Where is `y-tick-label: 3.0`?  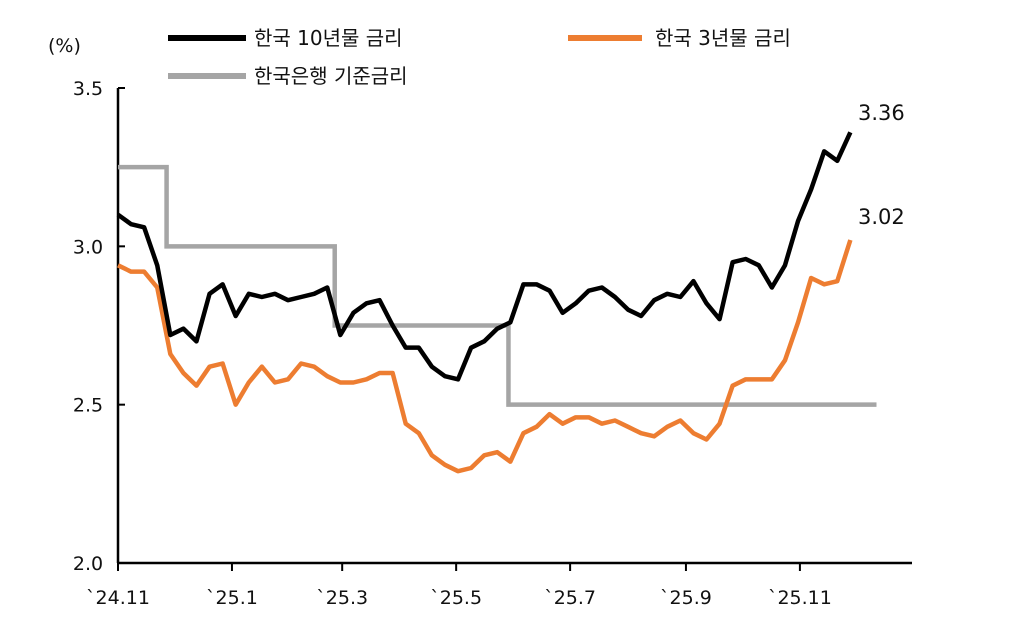 y-tick-label: 3.0 is located at coordinates (88, 247).